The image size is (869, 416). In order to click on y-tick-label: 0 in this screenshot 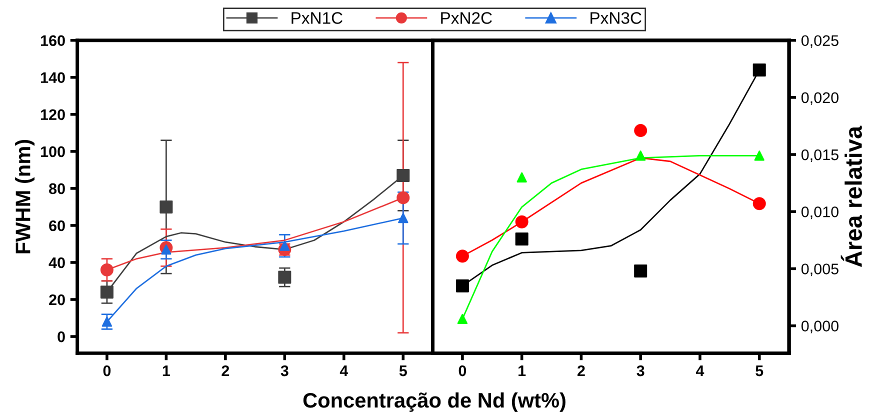, I will do `click(61, 336)`.